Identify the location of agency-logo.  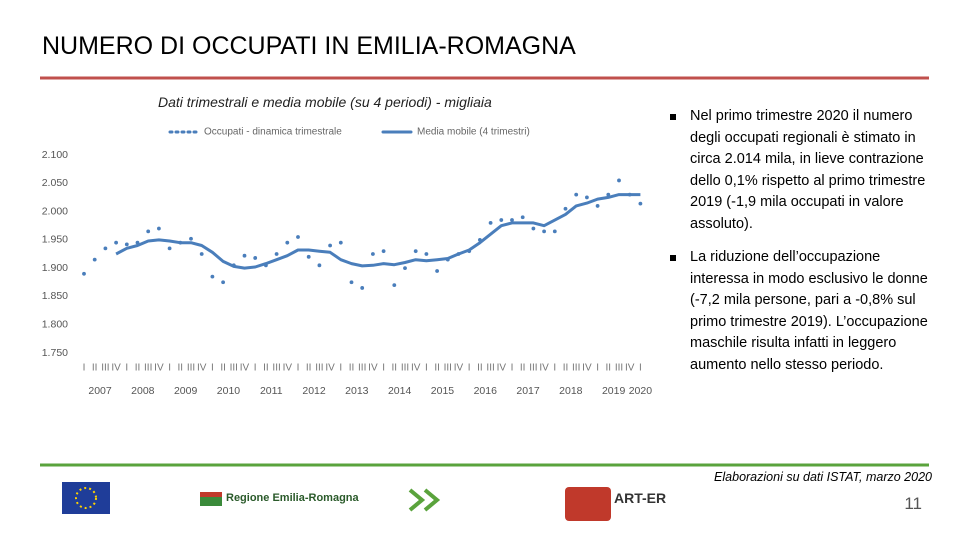
(424, 500).